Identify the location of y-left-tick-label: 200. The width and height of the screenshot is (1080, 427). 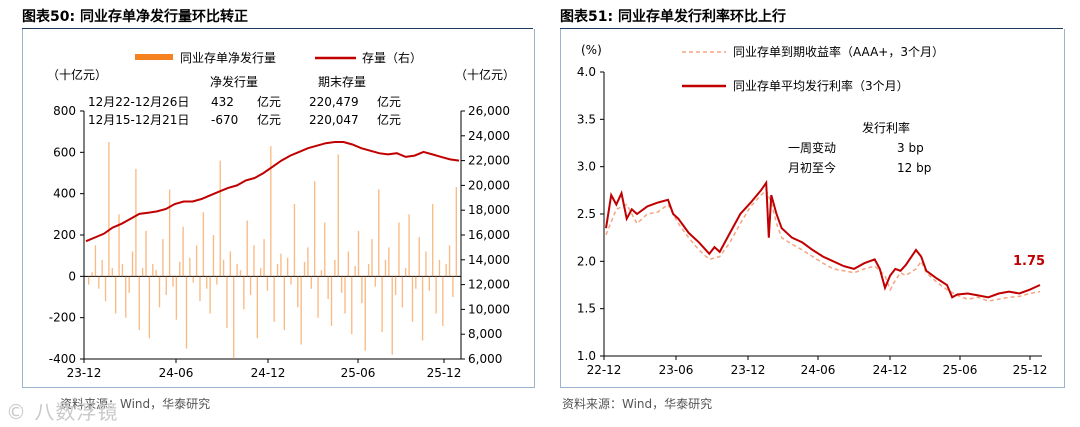
(64, 235).